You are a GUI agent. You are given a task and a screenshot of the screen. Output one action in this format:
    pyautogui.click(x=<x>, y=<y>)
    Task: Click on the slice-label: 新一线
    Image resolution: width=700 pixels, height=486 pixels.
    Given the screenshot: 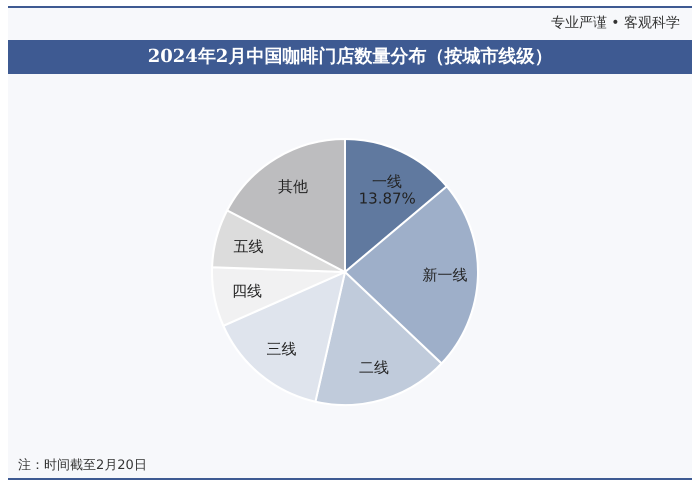 What is the action you would take?
    pyautogui.click(x=445, y=275)
    